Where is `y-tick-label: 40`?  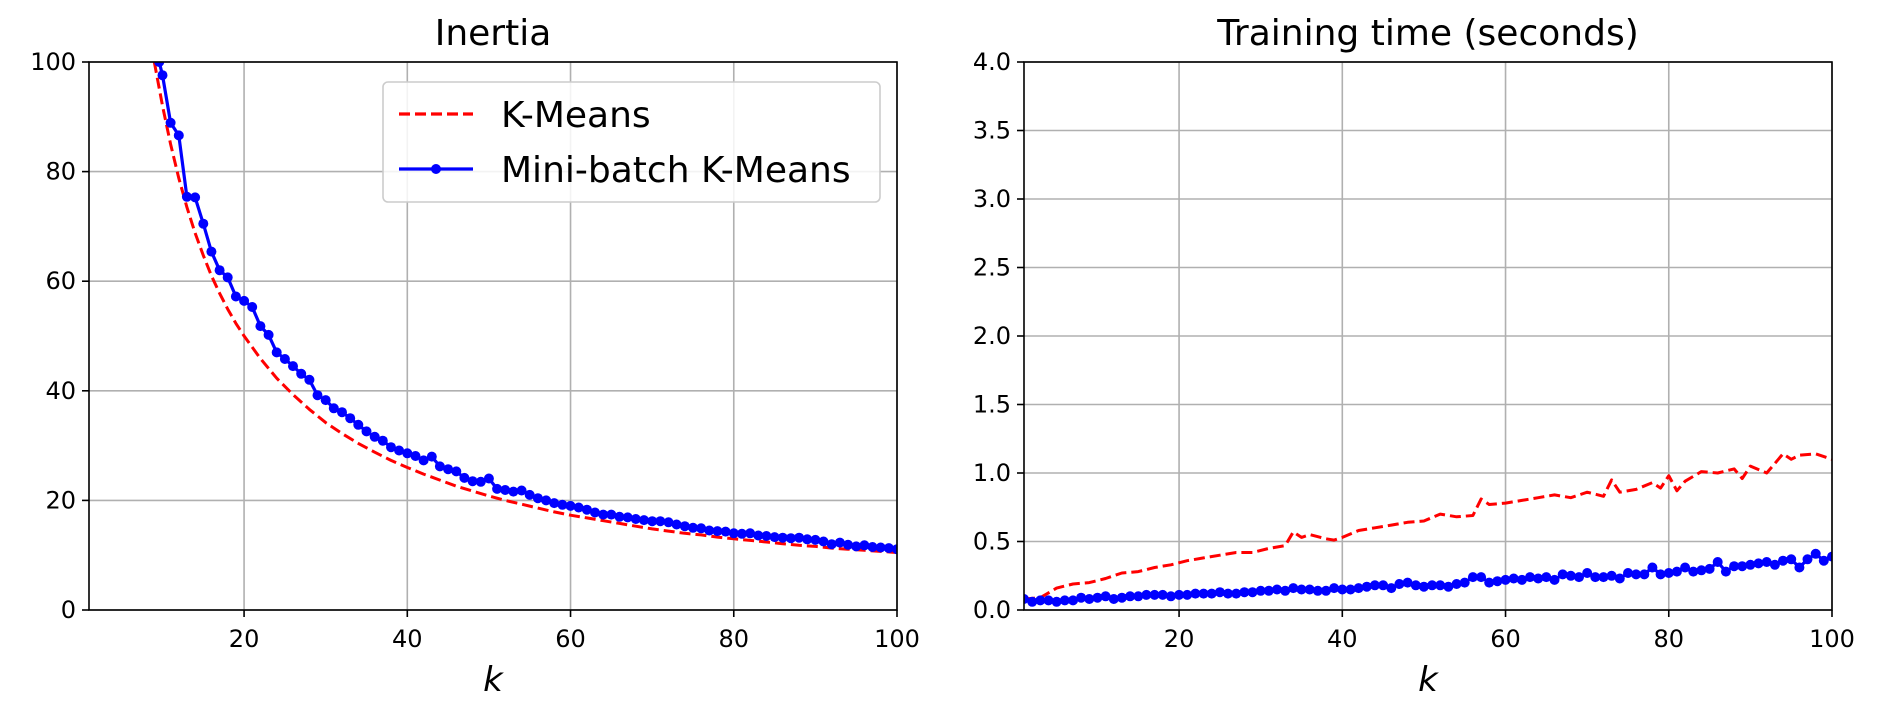
y-tick-label: 40 is located at coordinates (60, 391).